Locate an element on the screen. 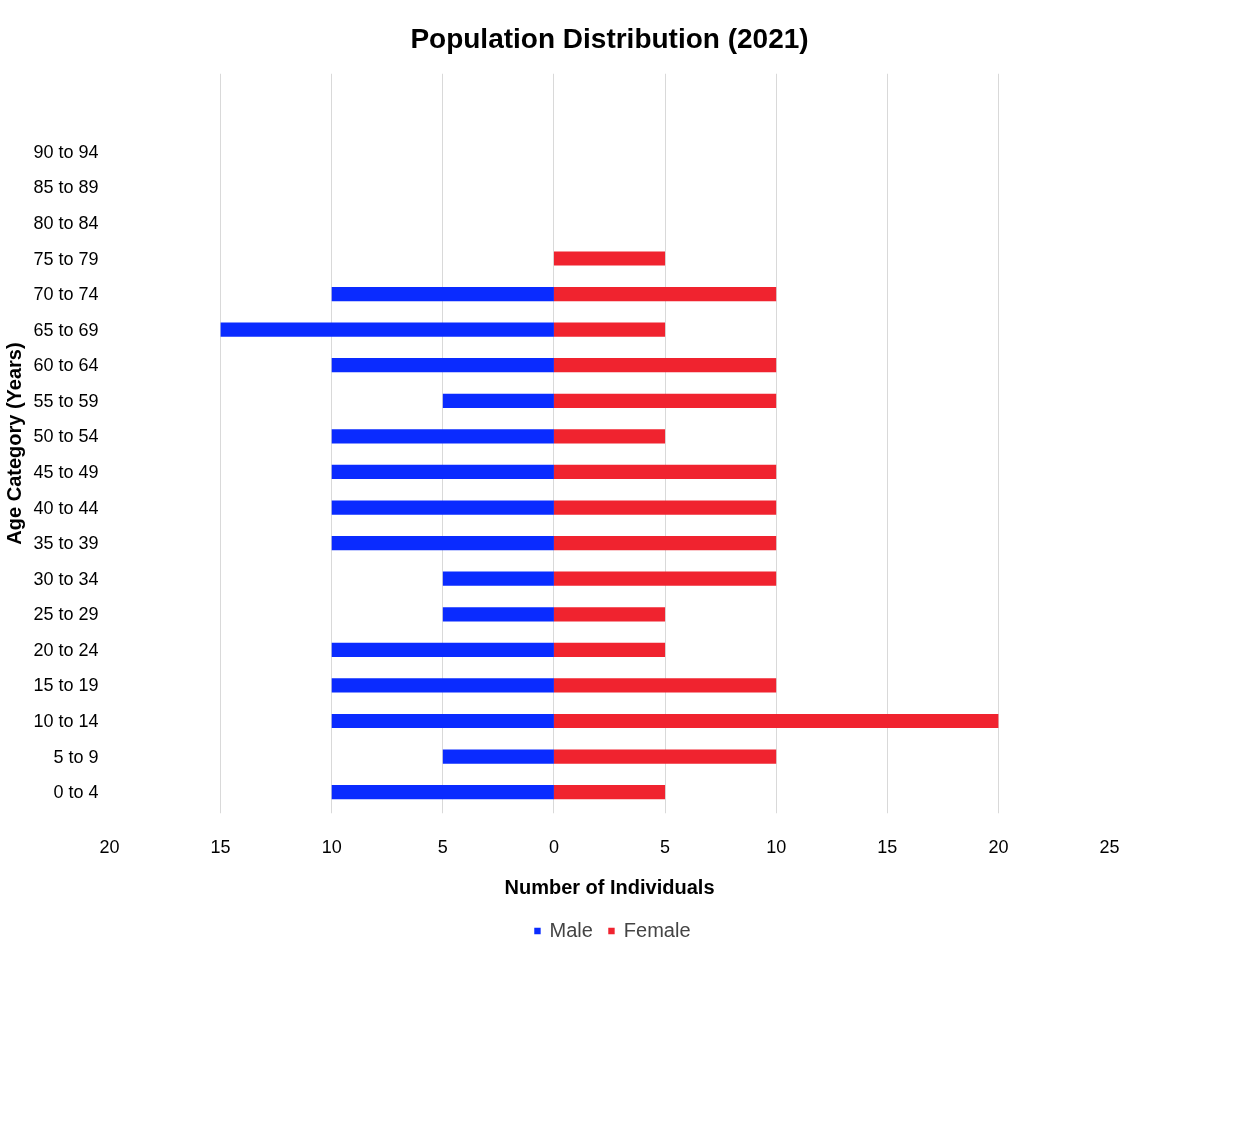  x-tick-label: 25 is located at coordinates (1109, 846).